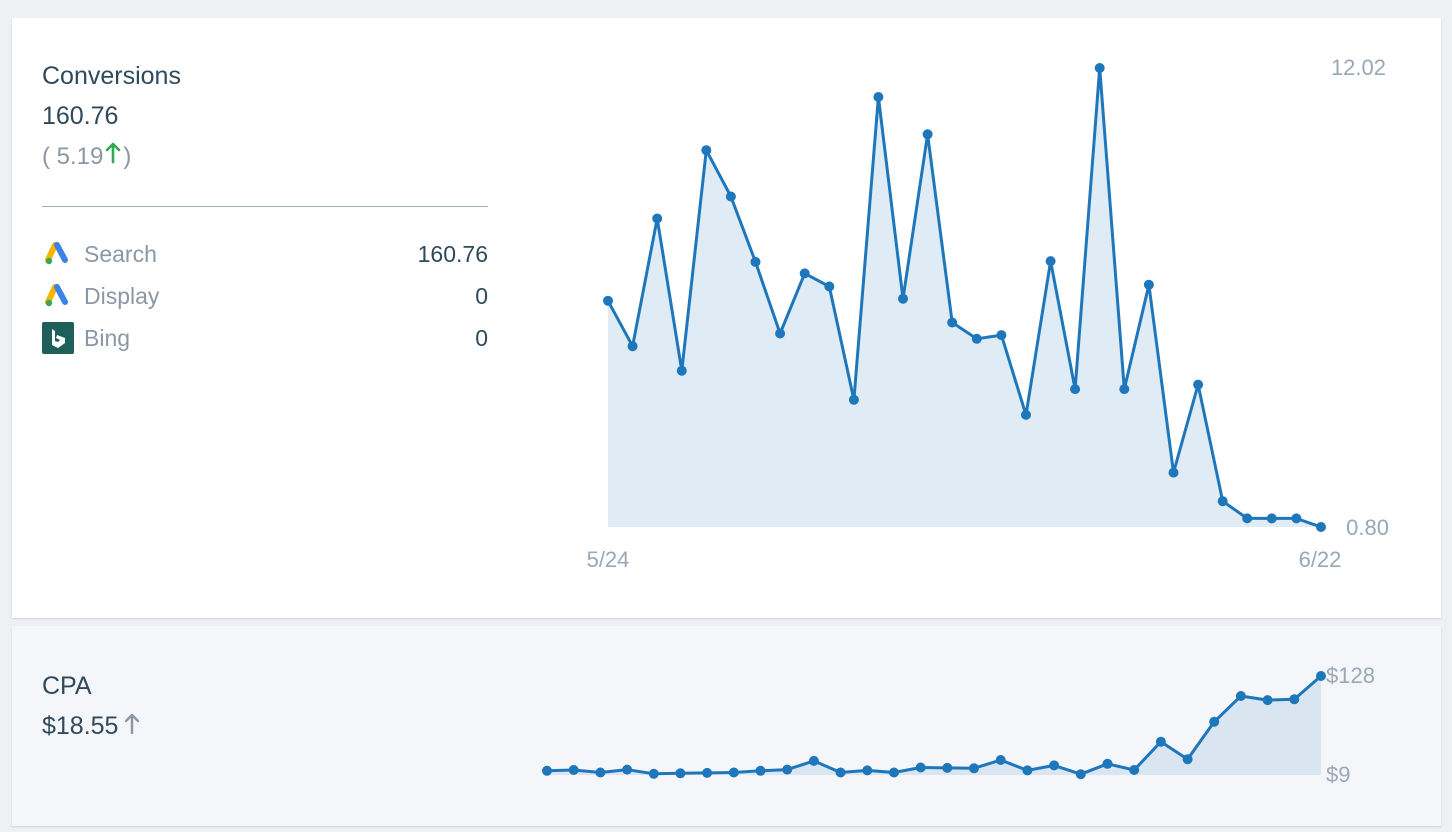  Describe the element at coordinates (127, 156) in the screenshot. I see `conversions-change-close: )` at that location.